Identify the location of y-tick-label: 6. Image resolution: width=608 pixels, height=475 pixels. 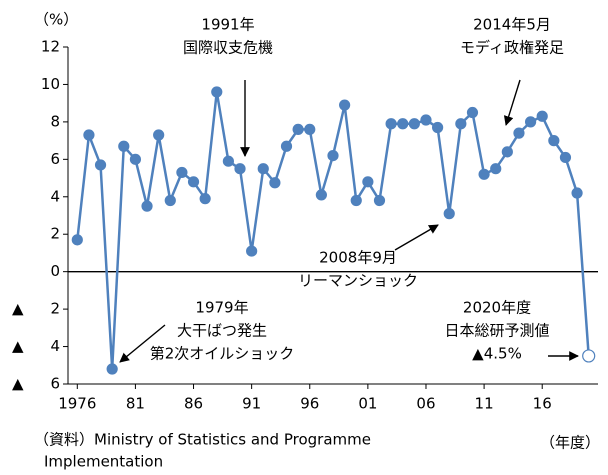
(55, 159).